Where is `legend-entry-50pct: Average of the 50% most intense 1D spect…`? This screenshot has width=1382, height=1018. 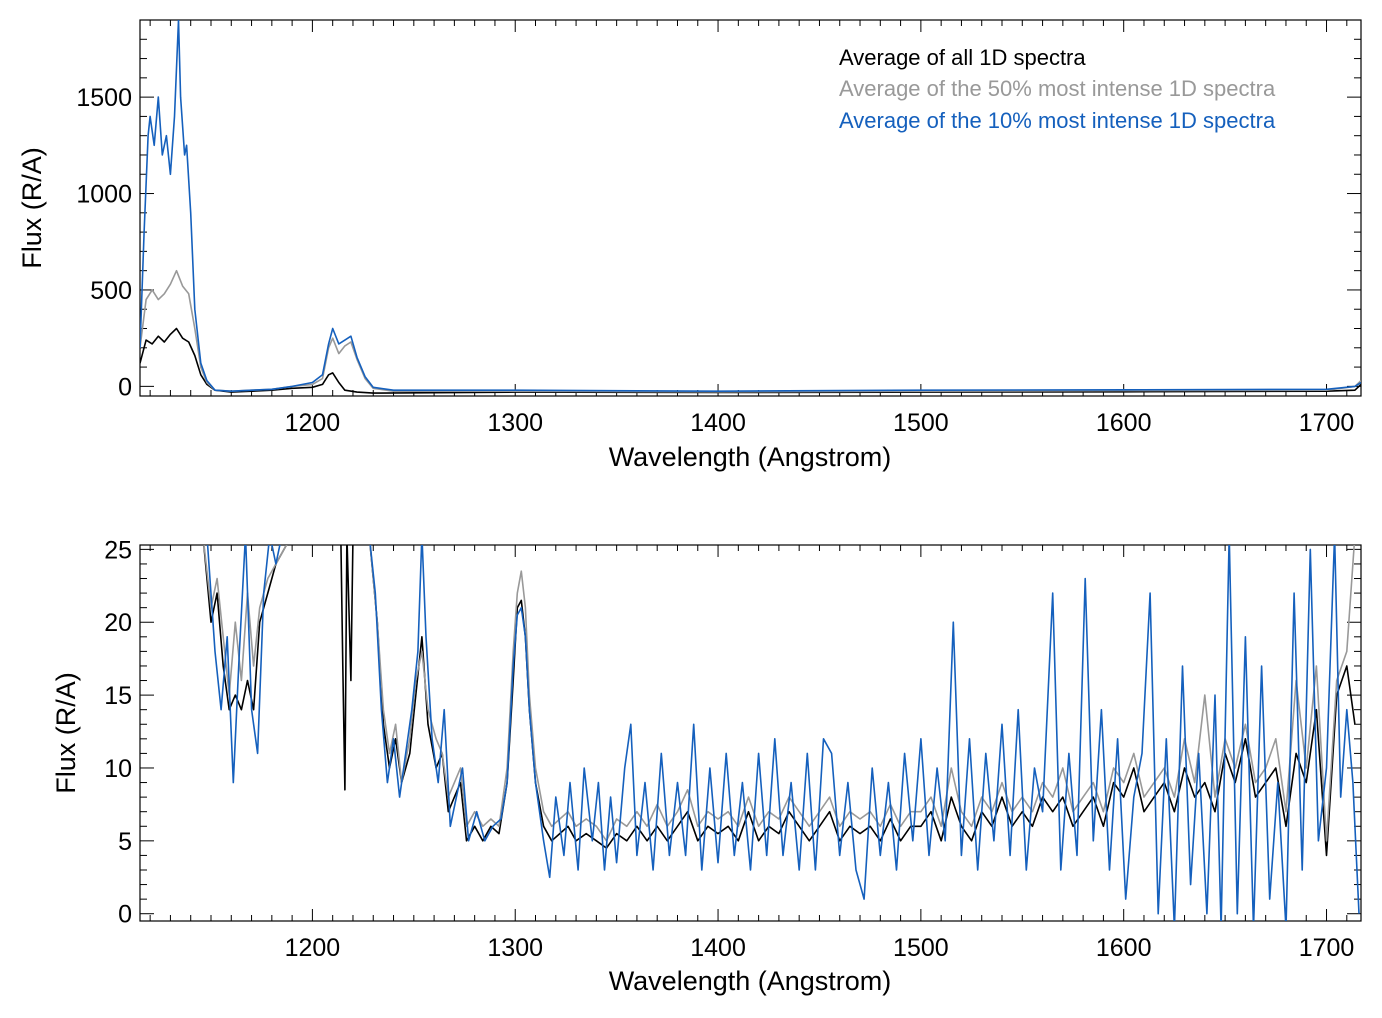
legend-entry-50pct: Average of the 50% most intense 1D spect… is located at coordinates (1057, 88).